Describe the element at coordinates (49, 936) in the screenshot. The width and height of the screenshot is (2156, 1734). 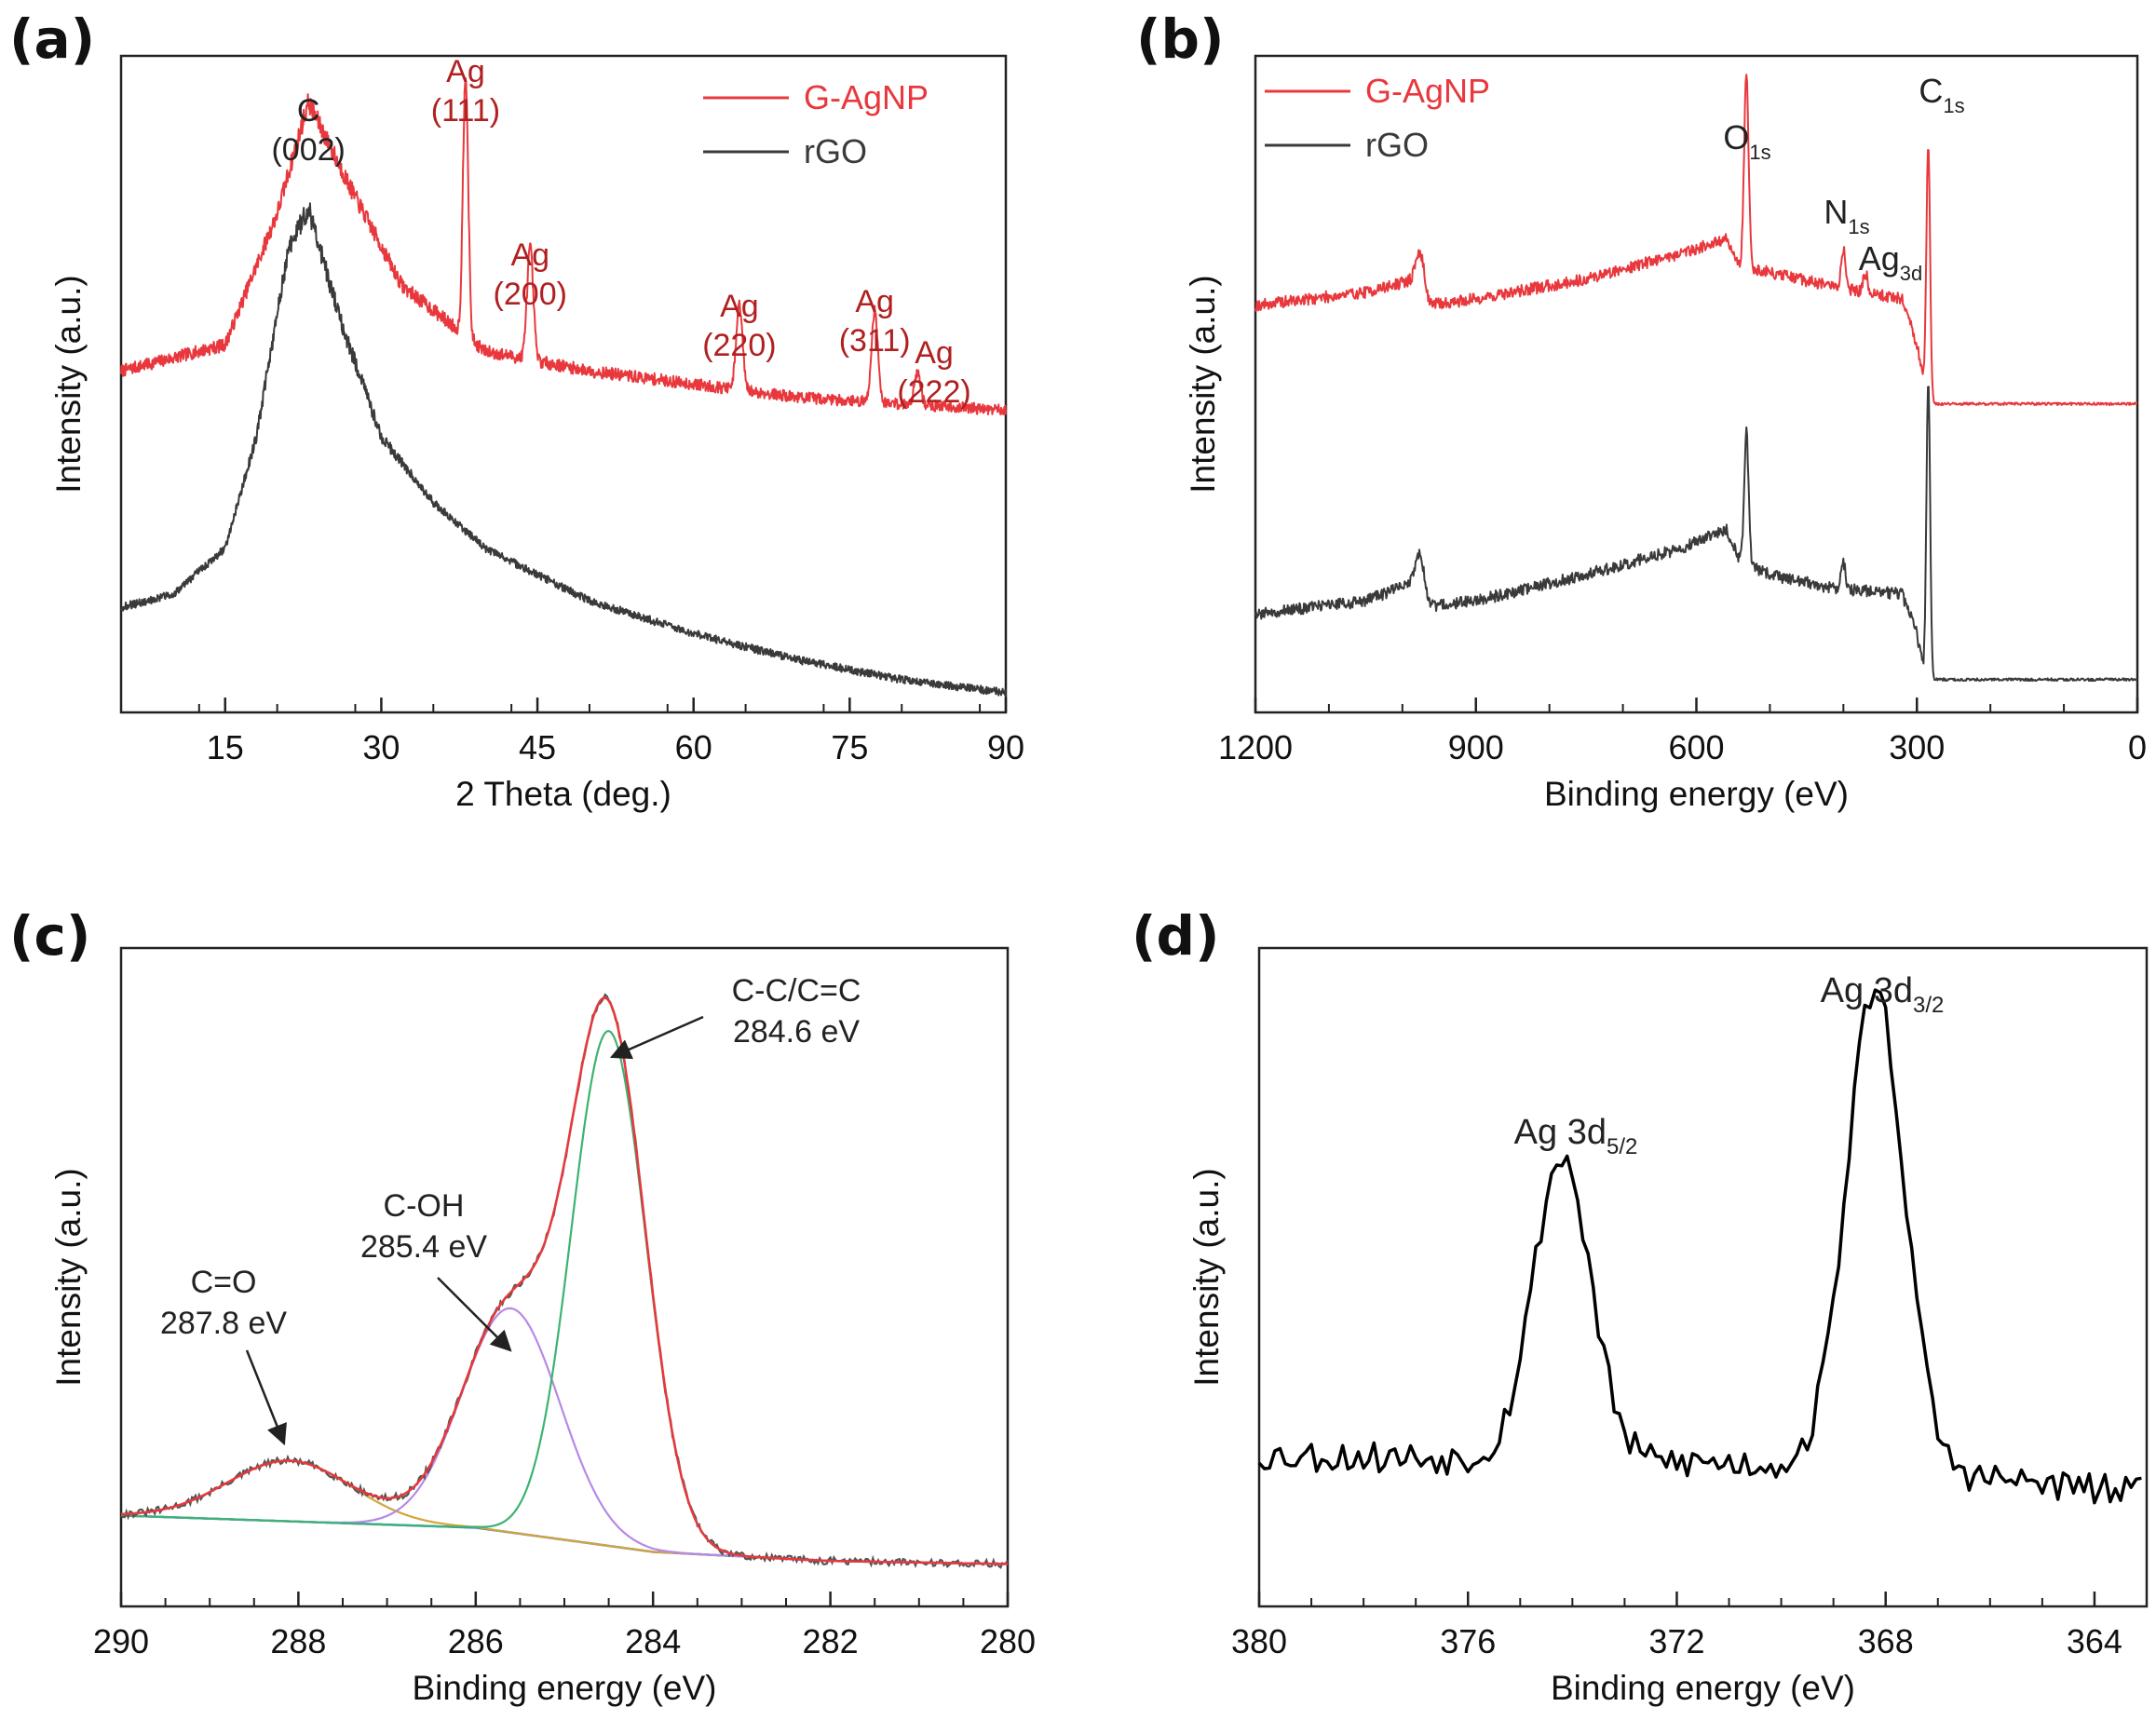
I see `panel-label: (c)` at that location.